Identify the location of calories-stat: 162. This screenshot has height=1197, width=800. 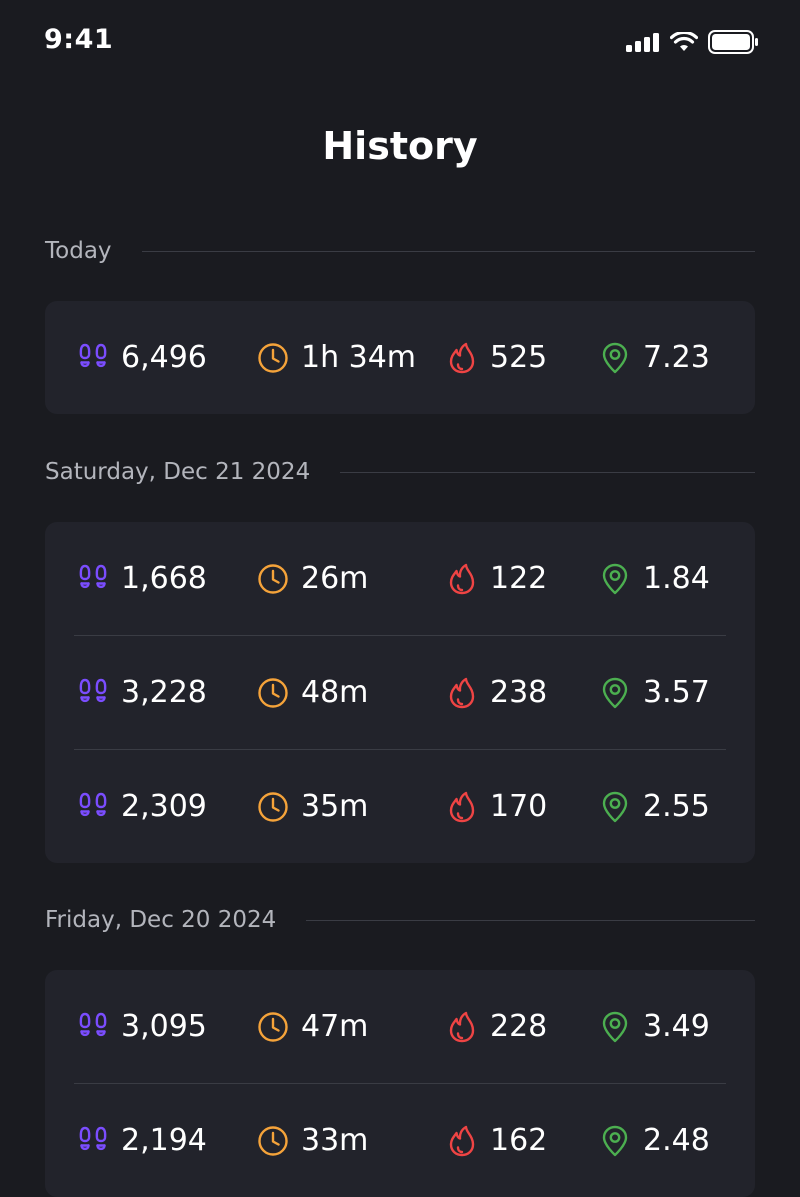
(496, 1140).